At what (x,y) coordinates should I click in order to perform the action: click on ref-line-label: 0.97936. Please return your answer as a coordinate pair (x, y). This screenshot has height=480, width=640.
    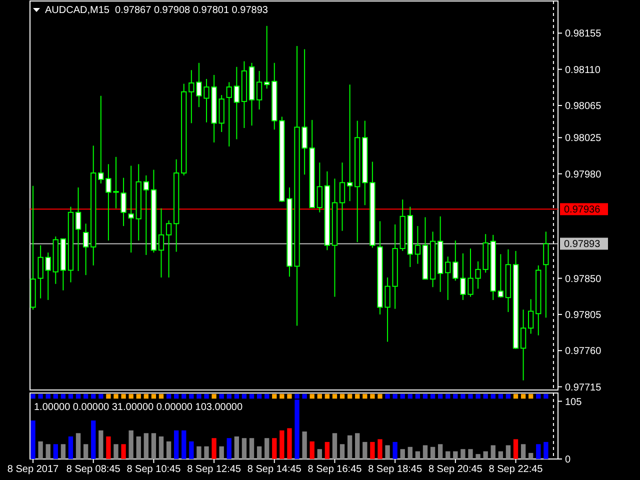
    Looking at the image, I should click on (582, 210).